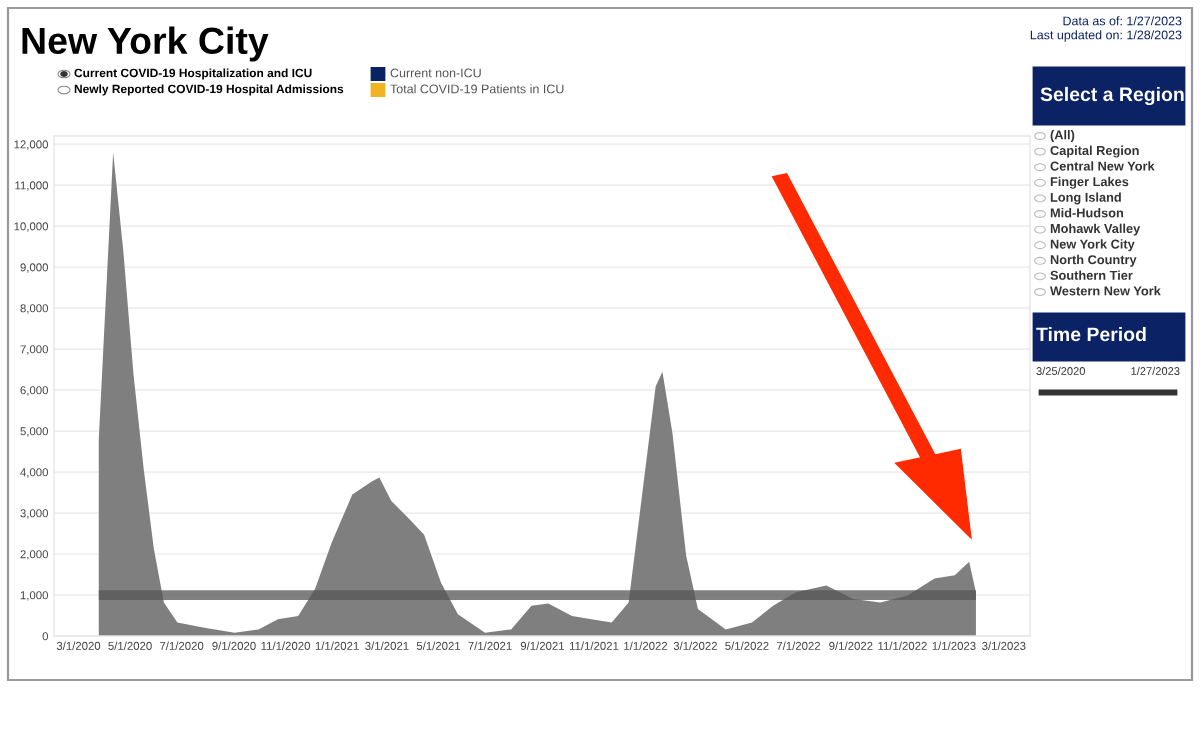 This screenshot has height=756, width=1200. What do you see at coordinates (1091, 334) in the screenshot?
I see `text: Time Period` at bounding box center [1091, 334].